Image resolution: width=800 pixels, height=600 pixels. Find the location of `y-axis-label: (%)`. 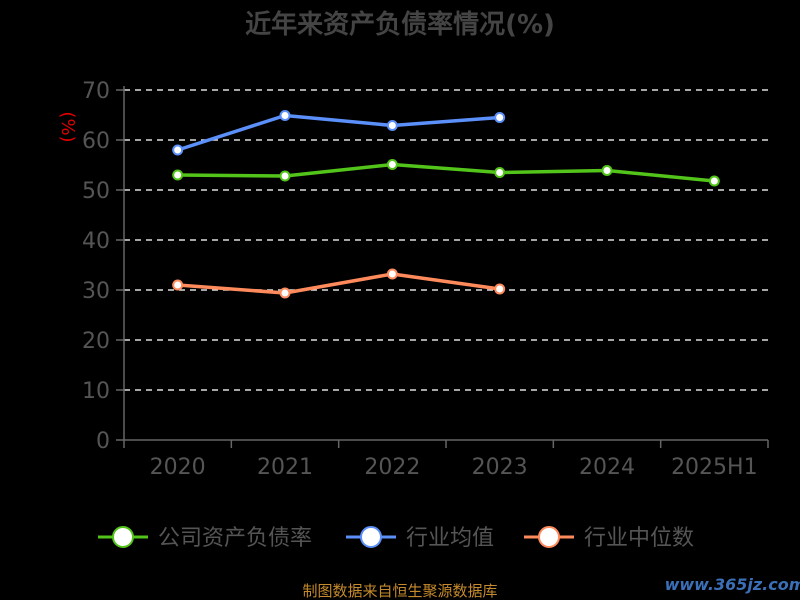

y-axis-label: (%) is located at coordinates (67, 126).